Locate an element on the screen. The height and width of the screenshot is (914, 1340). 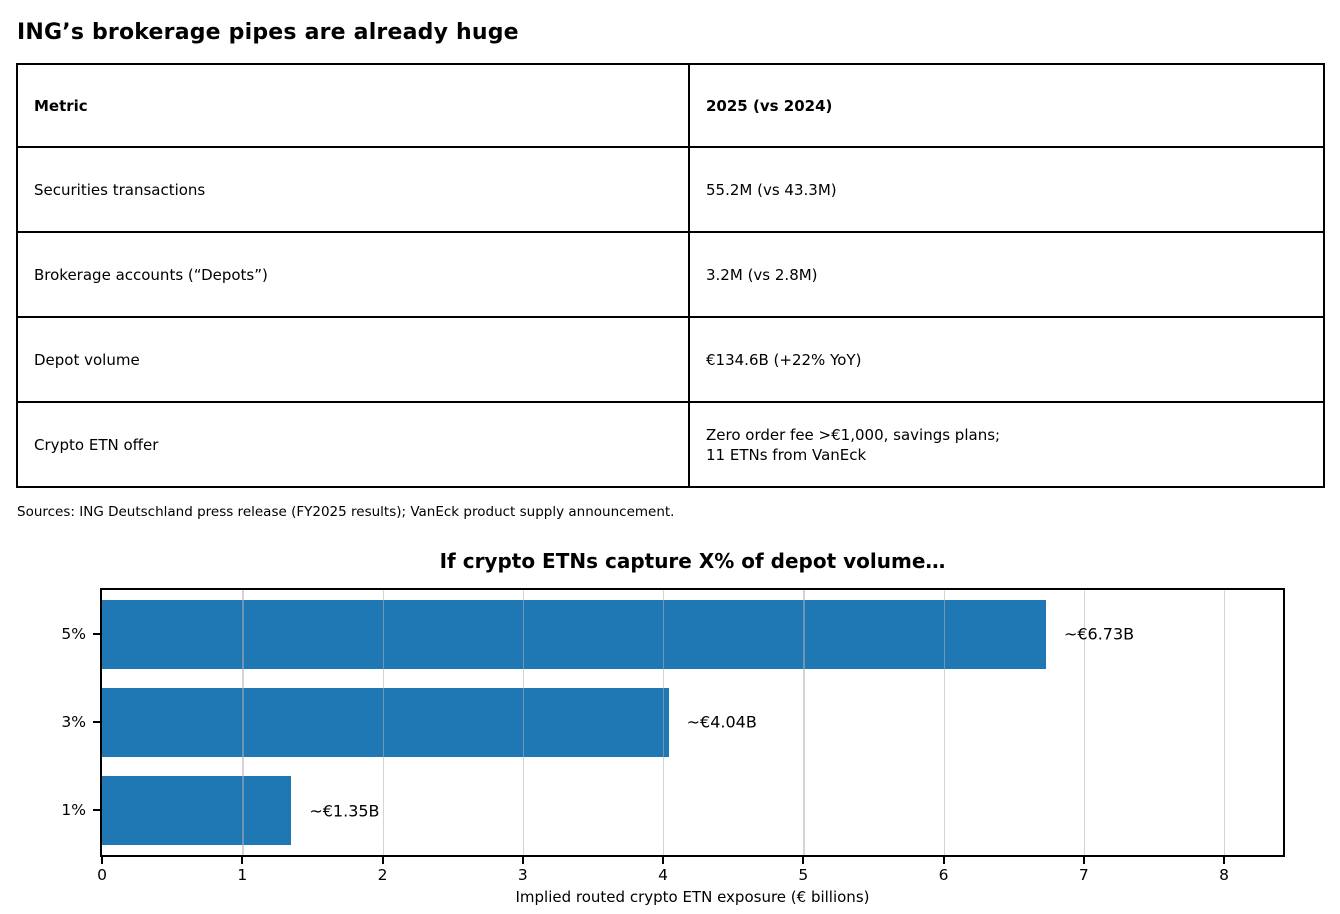
col-header-2025: 2025 (vs 2024) is located at coordinates (1006, 105).